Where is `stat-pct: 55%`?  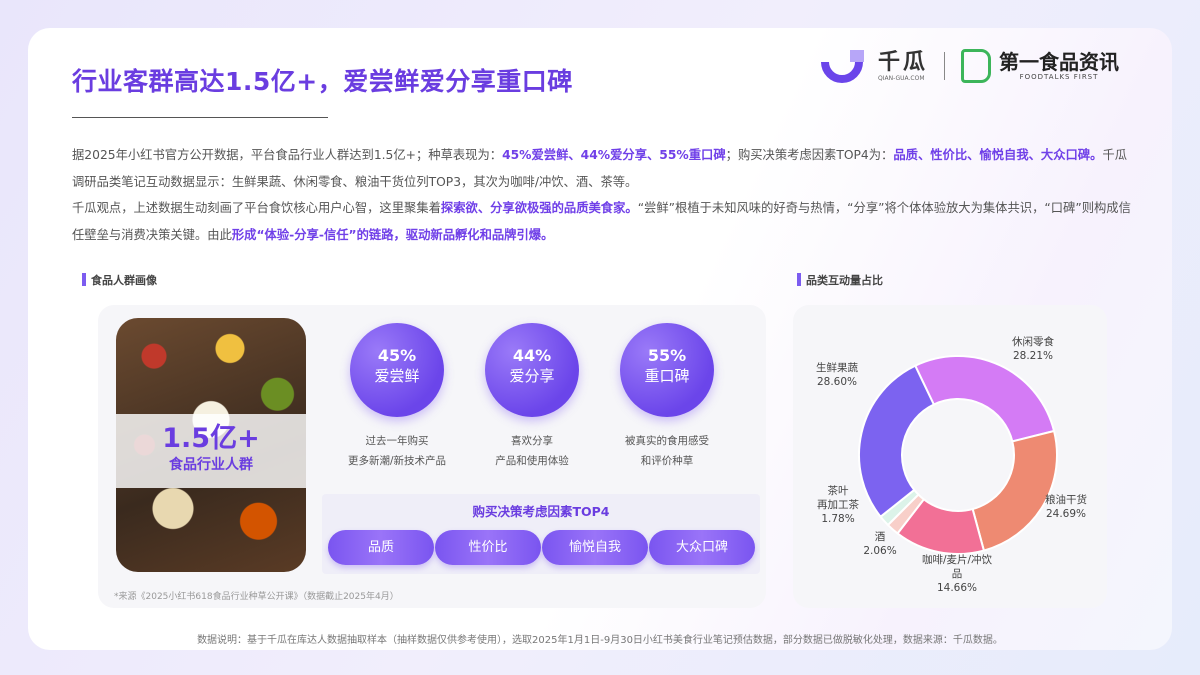 stat-pct: 55% is located at coordinates (667, 355).